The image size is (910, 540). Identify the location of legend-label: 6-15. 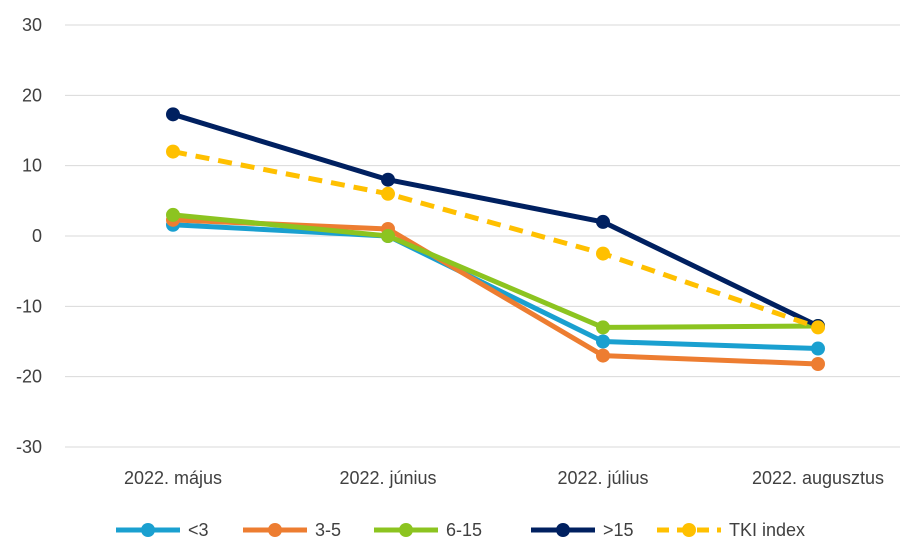
(464, 530).